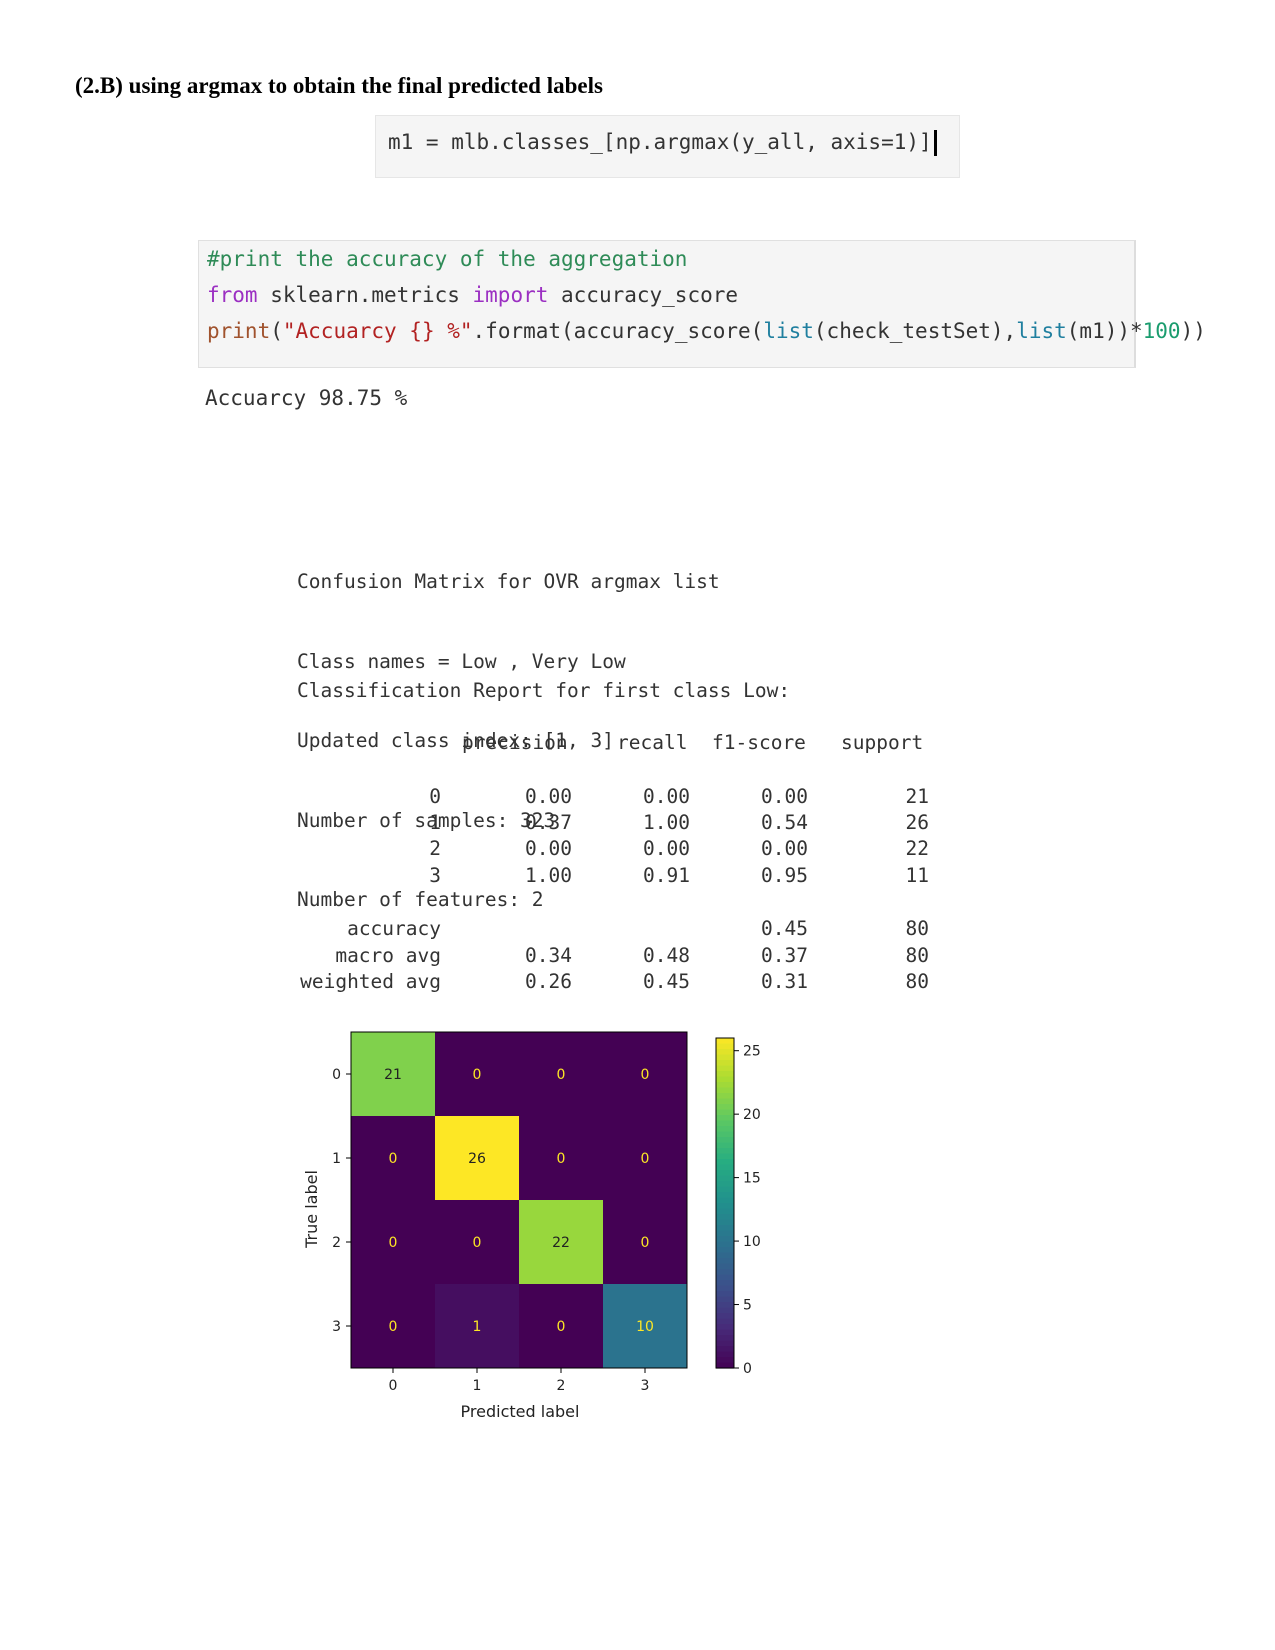  What do you see at coordinates (738, 1207) in the screenshot?
I see `colorbar: 0 5 10 15 20 25` at bounding box center [738, 1207].